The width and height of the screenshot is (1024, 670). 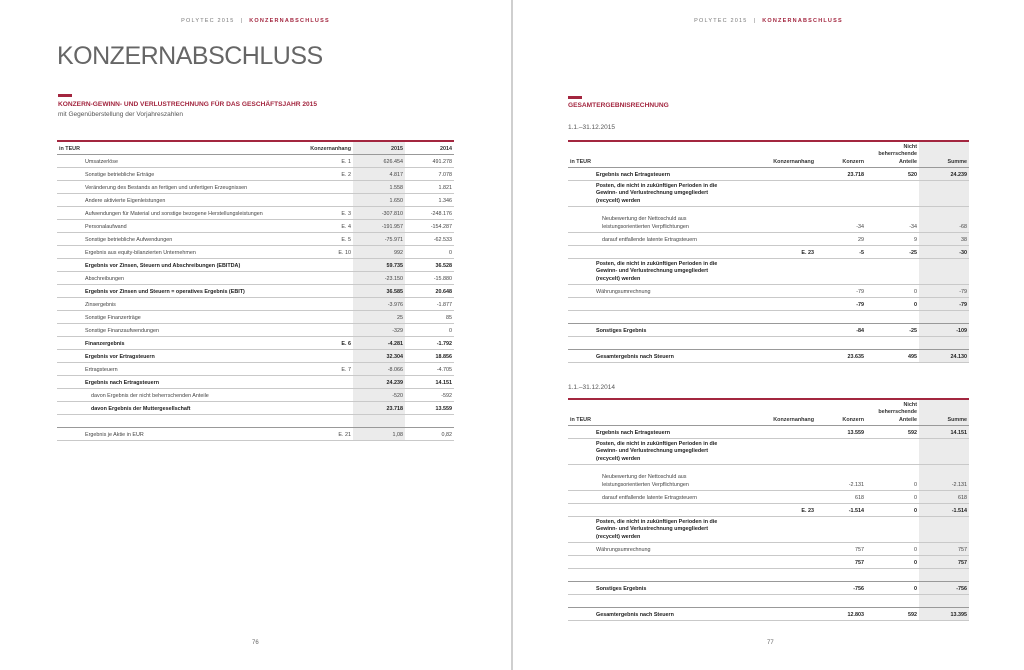 What do you see at coordinates (379, 304) in the screenshot?
I see `row-value: -3.976` at bounding box center [379, 304].